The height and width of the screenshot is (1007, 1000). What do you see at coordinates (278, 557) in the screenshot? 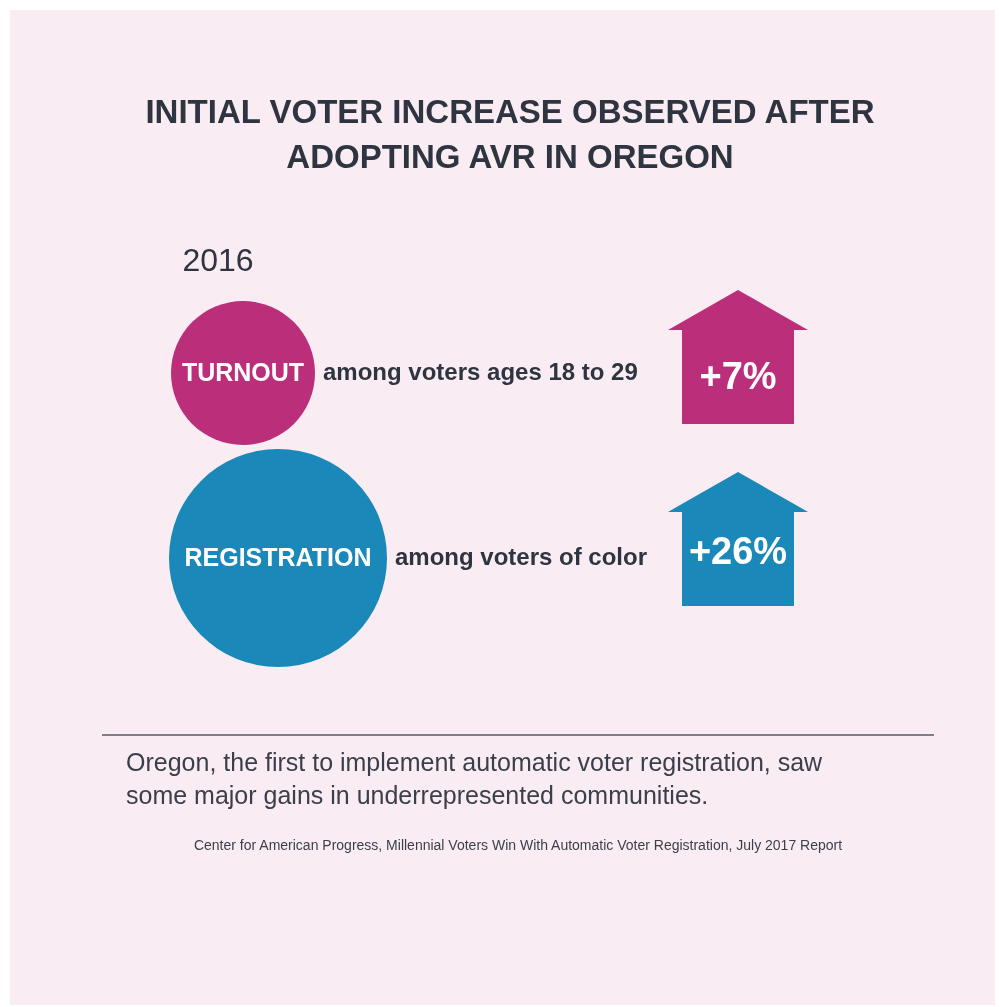
I see `category-label: REGISTRATION` at bounding box center [278, 557].